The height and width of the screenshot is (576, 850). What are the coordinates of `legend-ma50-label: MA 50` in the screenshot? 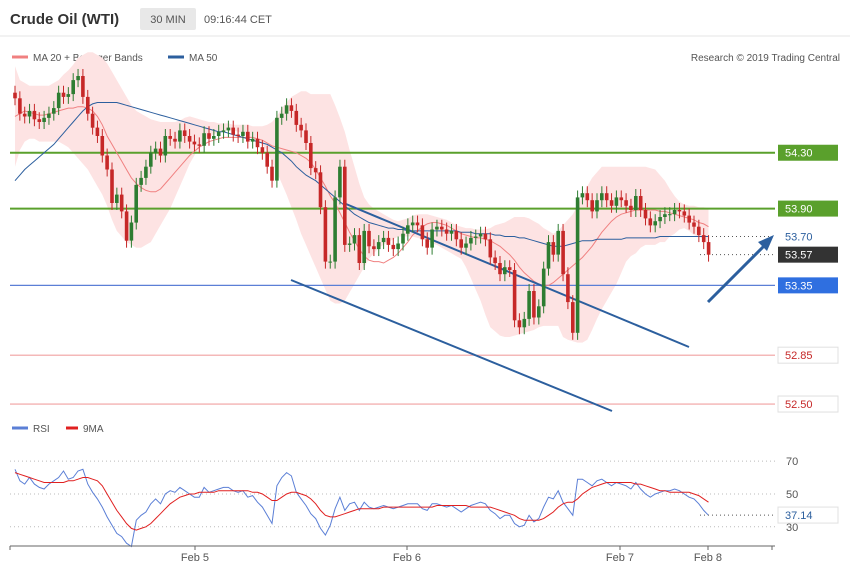 It's located at (203, 58).